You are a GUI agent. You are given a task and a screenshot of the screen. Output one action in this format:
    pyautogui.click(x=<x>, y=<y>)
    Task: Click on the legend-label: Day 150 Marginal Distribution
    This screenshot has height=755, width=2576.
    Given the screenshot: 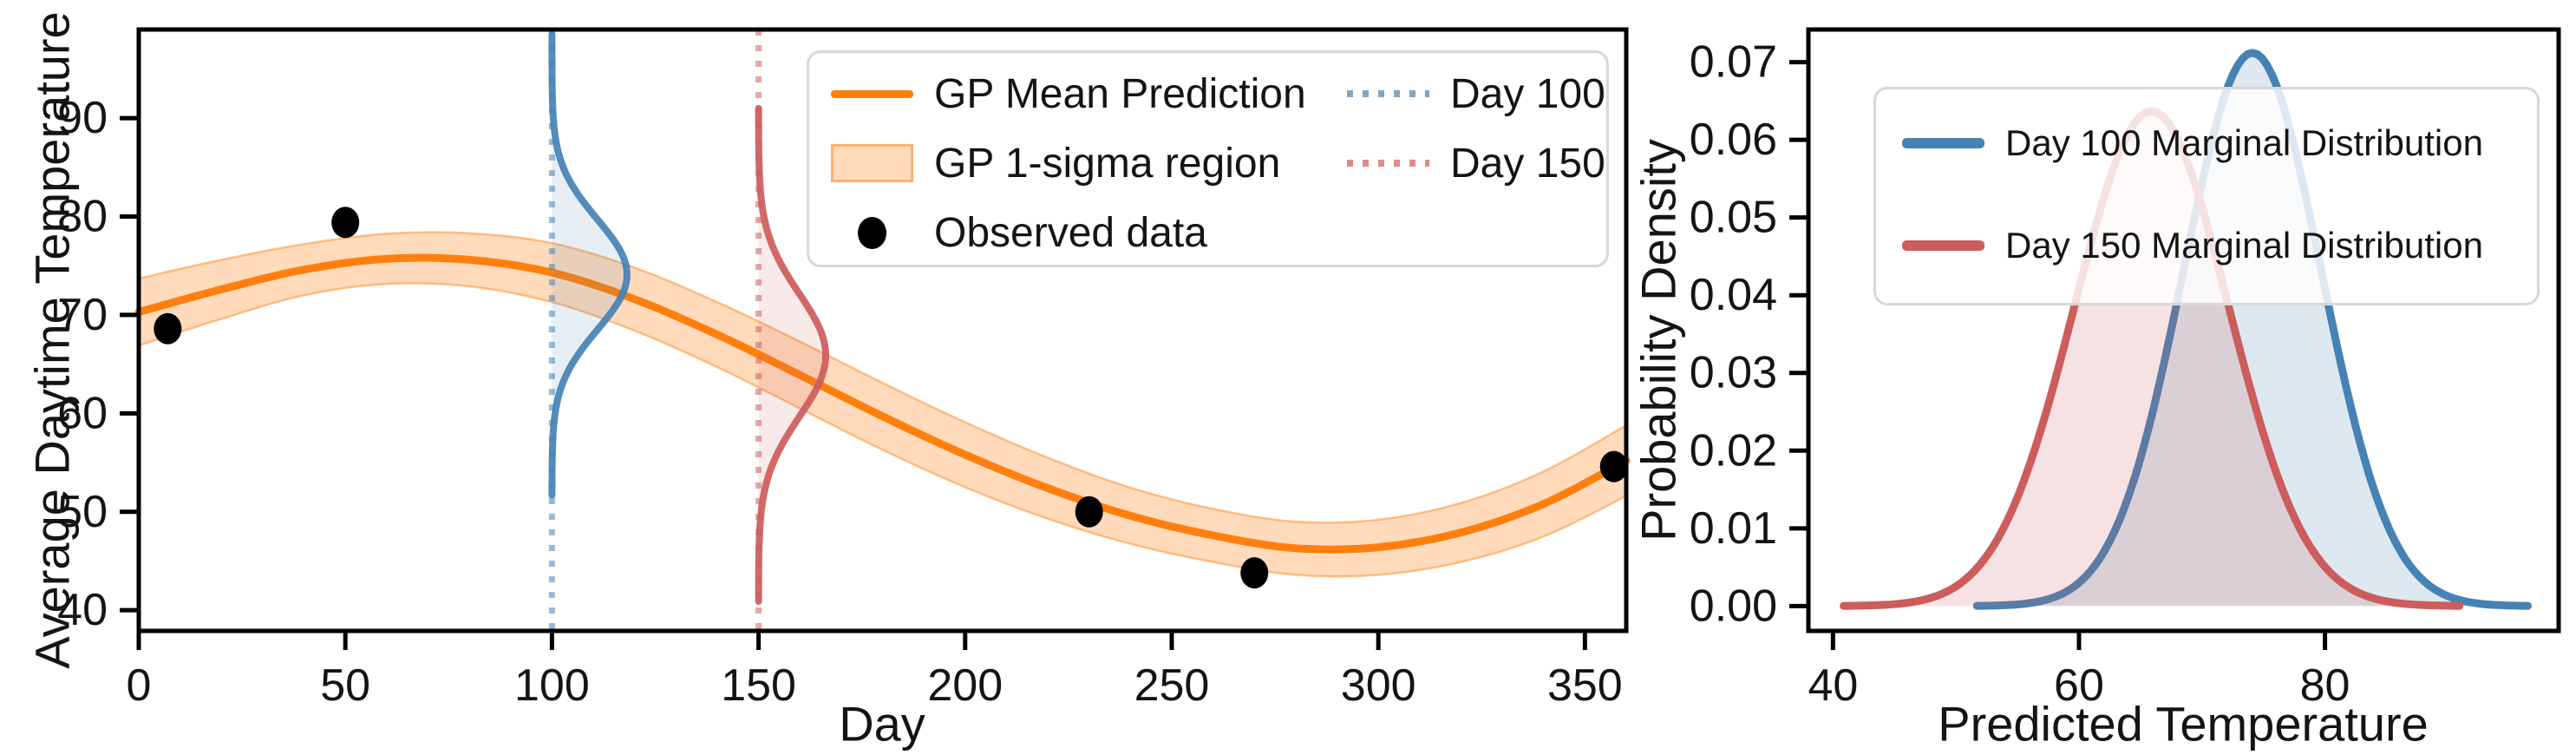 What is the action you would take?
    pyautogui.click(x=2244, y=245)
    